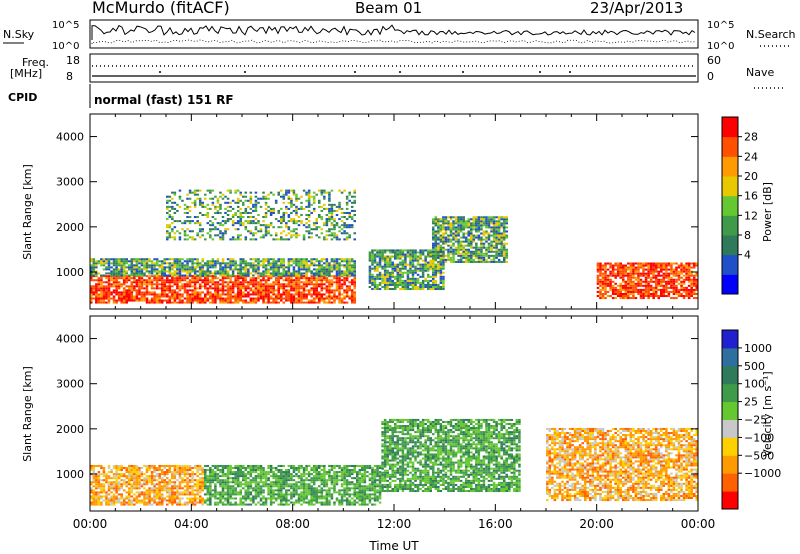 The image size is (800, 554). I want to click on nave-tick-top: 60, so click(714, 60).